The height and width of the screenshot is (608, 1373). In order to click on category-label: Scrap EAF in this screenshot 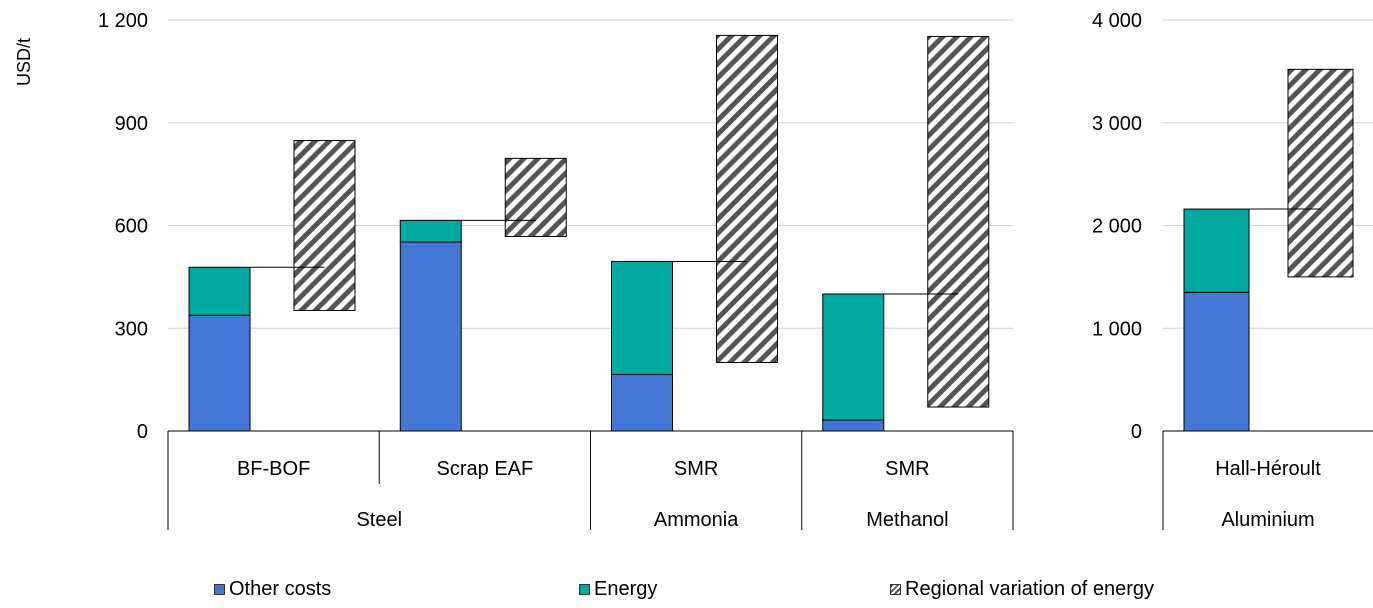, I will do `click(485, 469)`.